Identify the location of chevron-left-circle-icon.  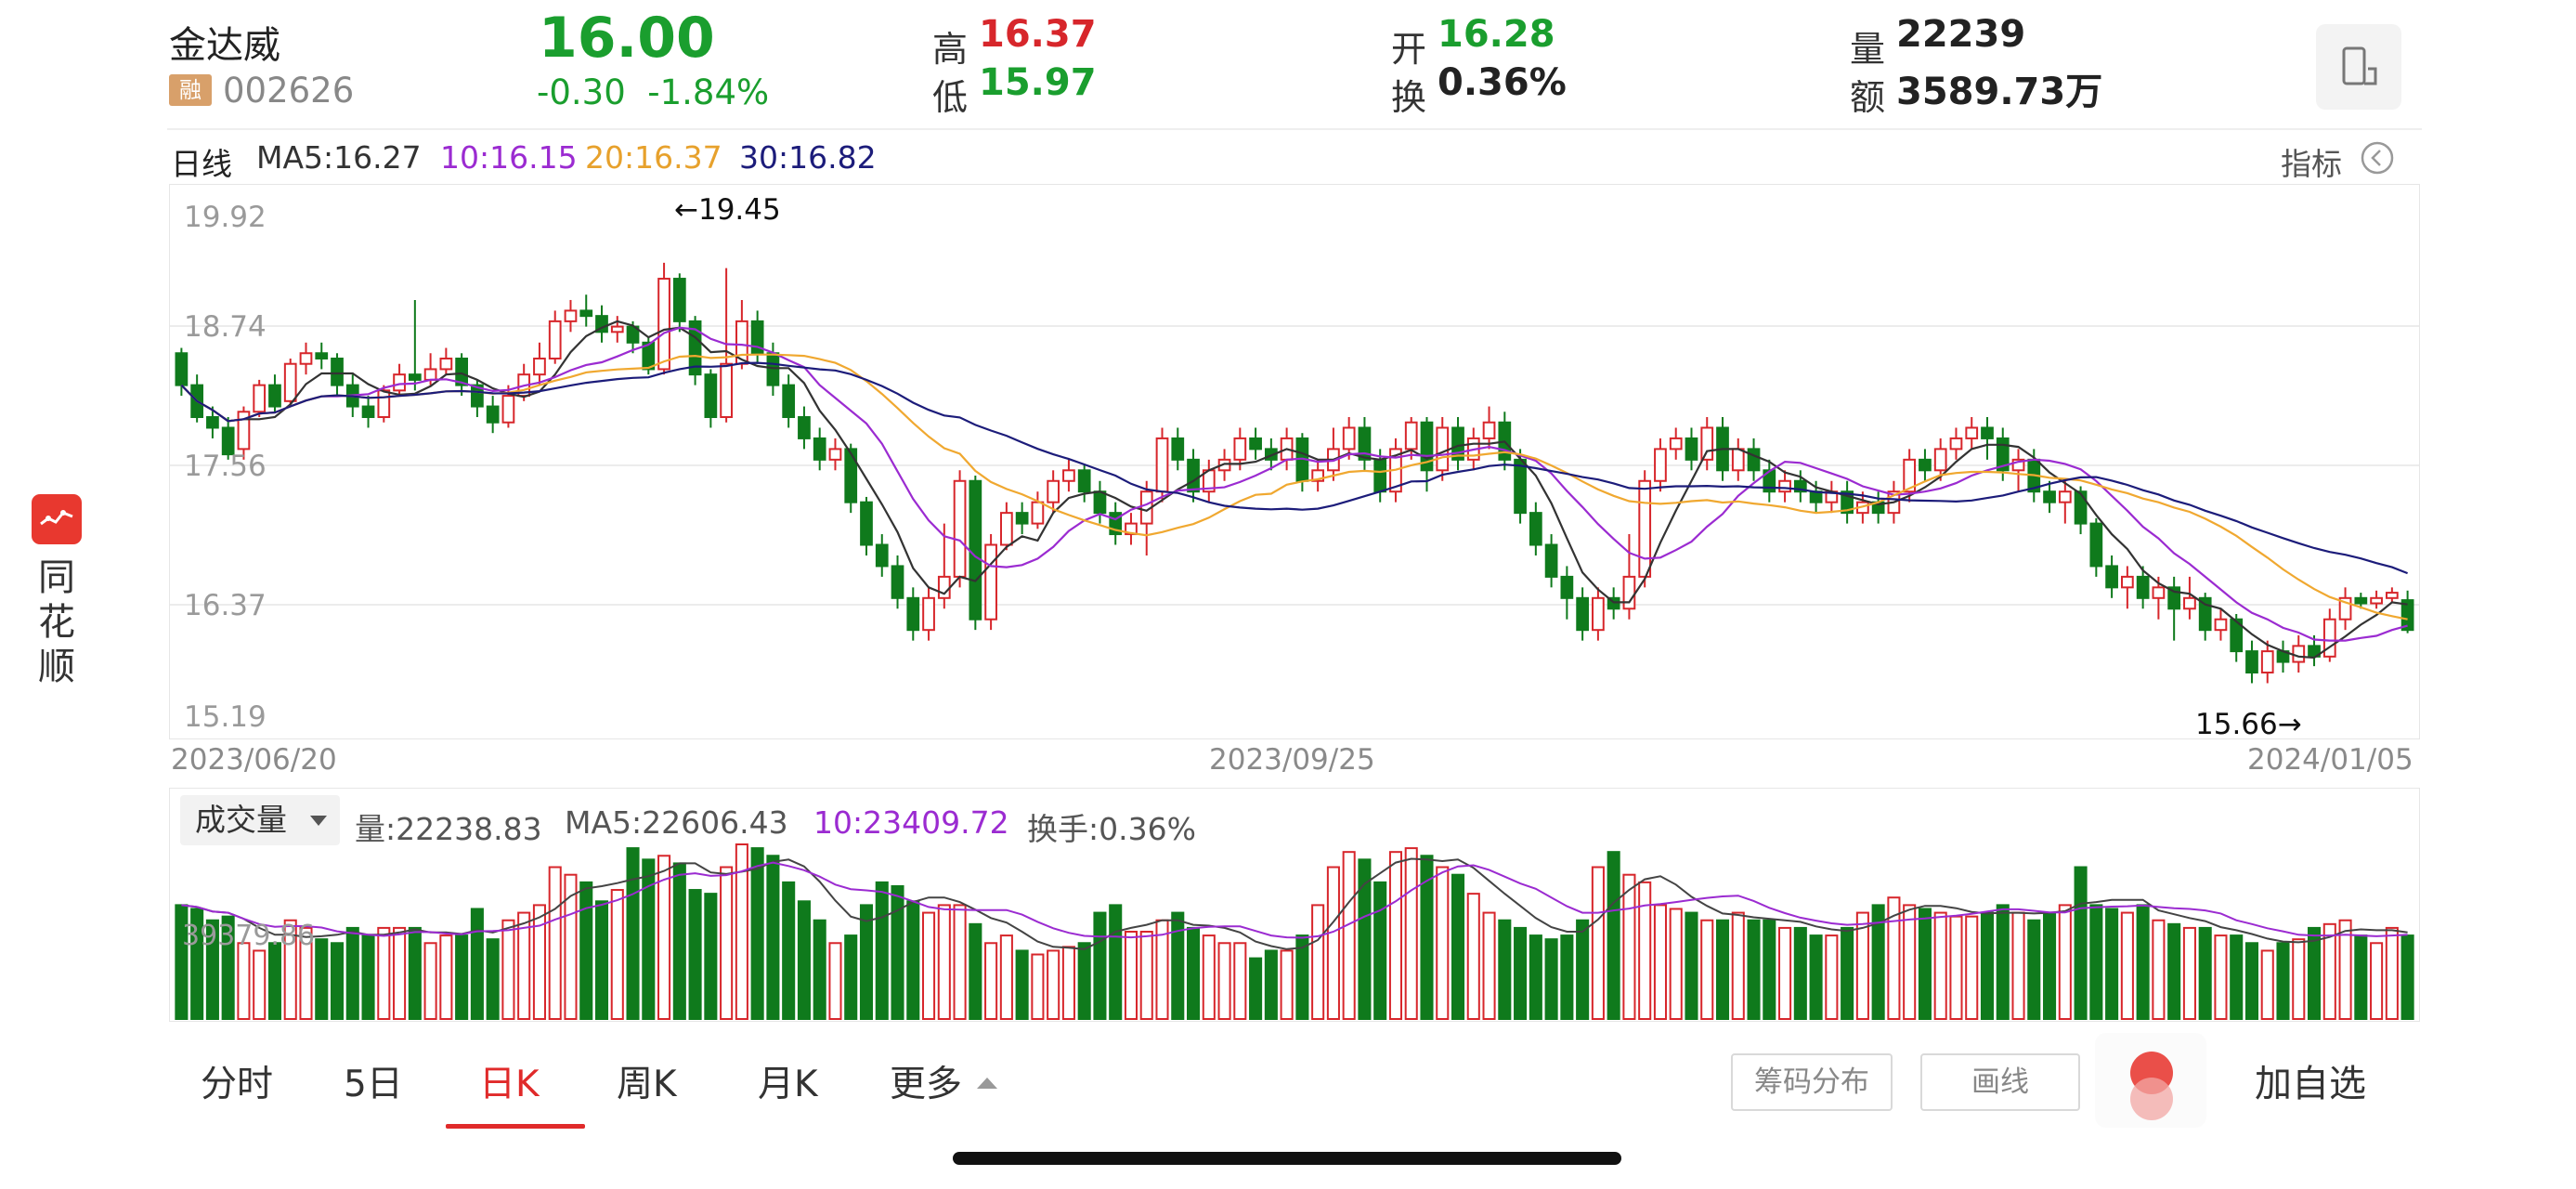
(2378, 157).